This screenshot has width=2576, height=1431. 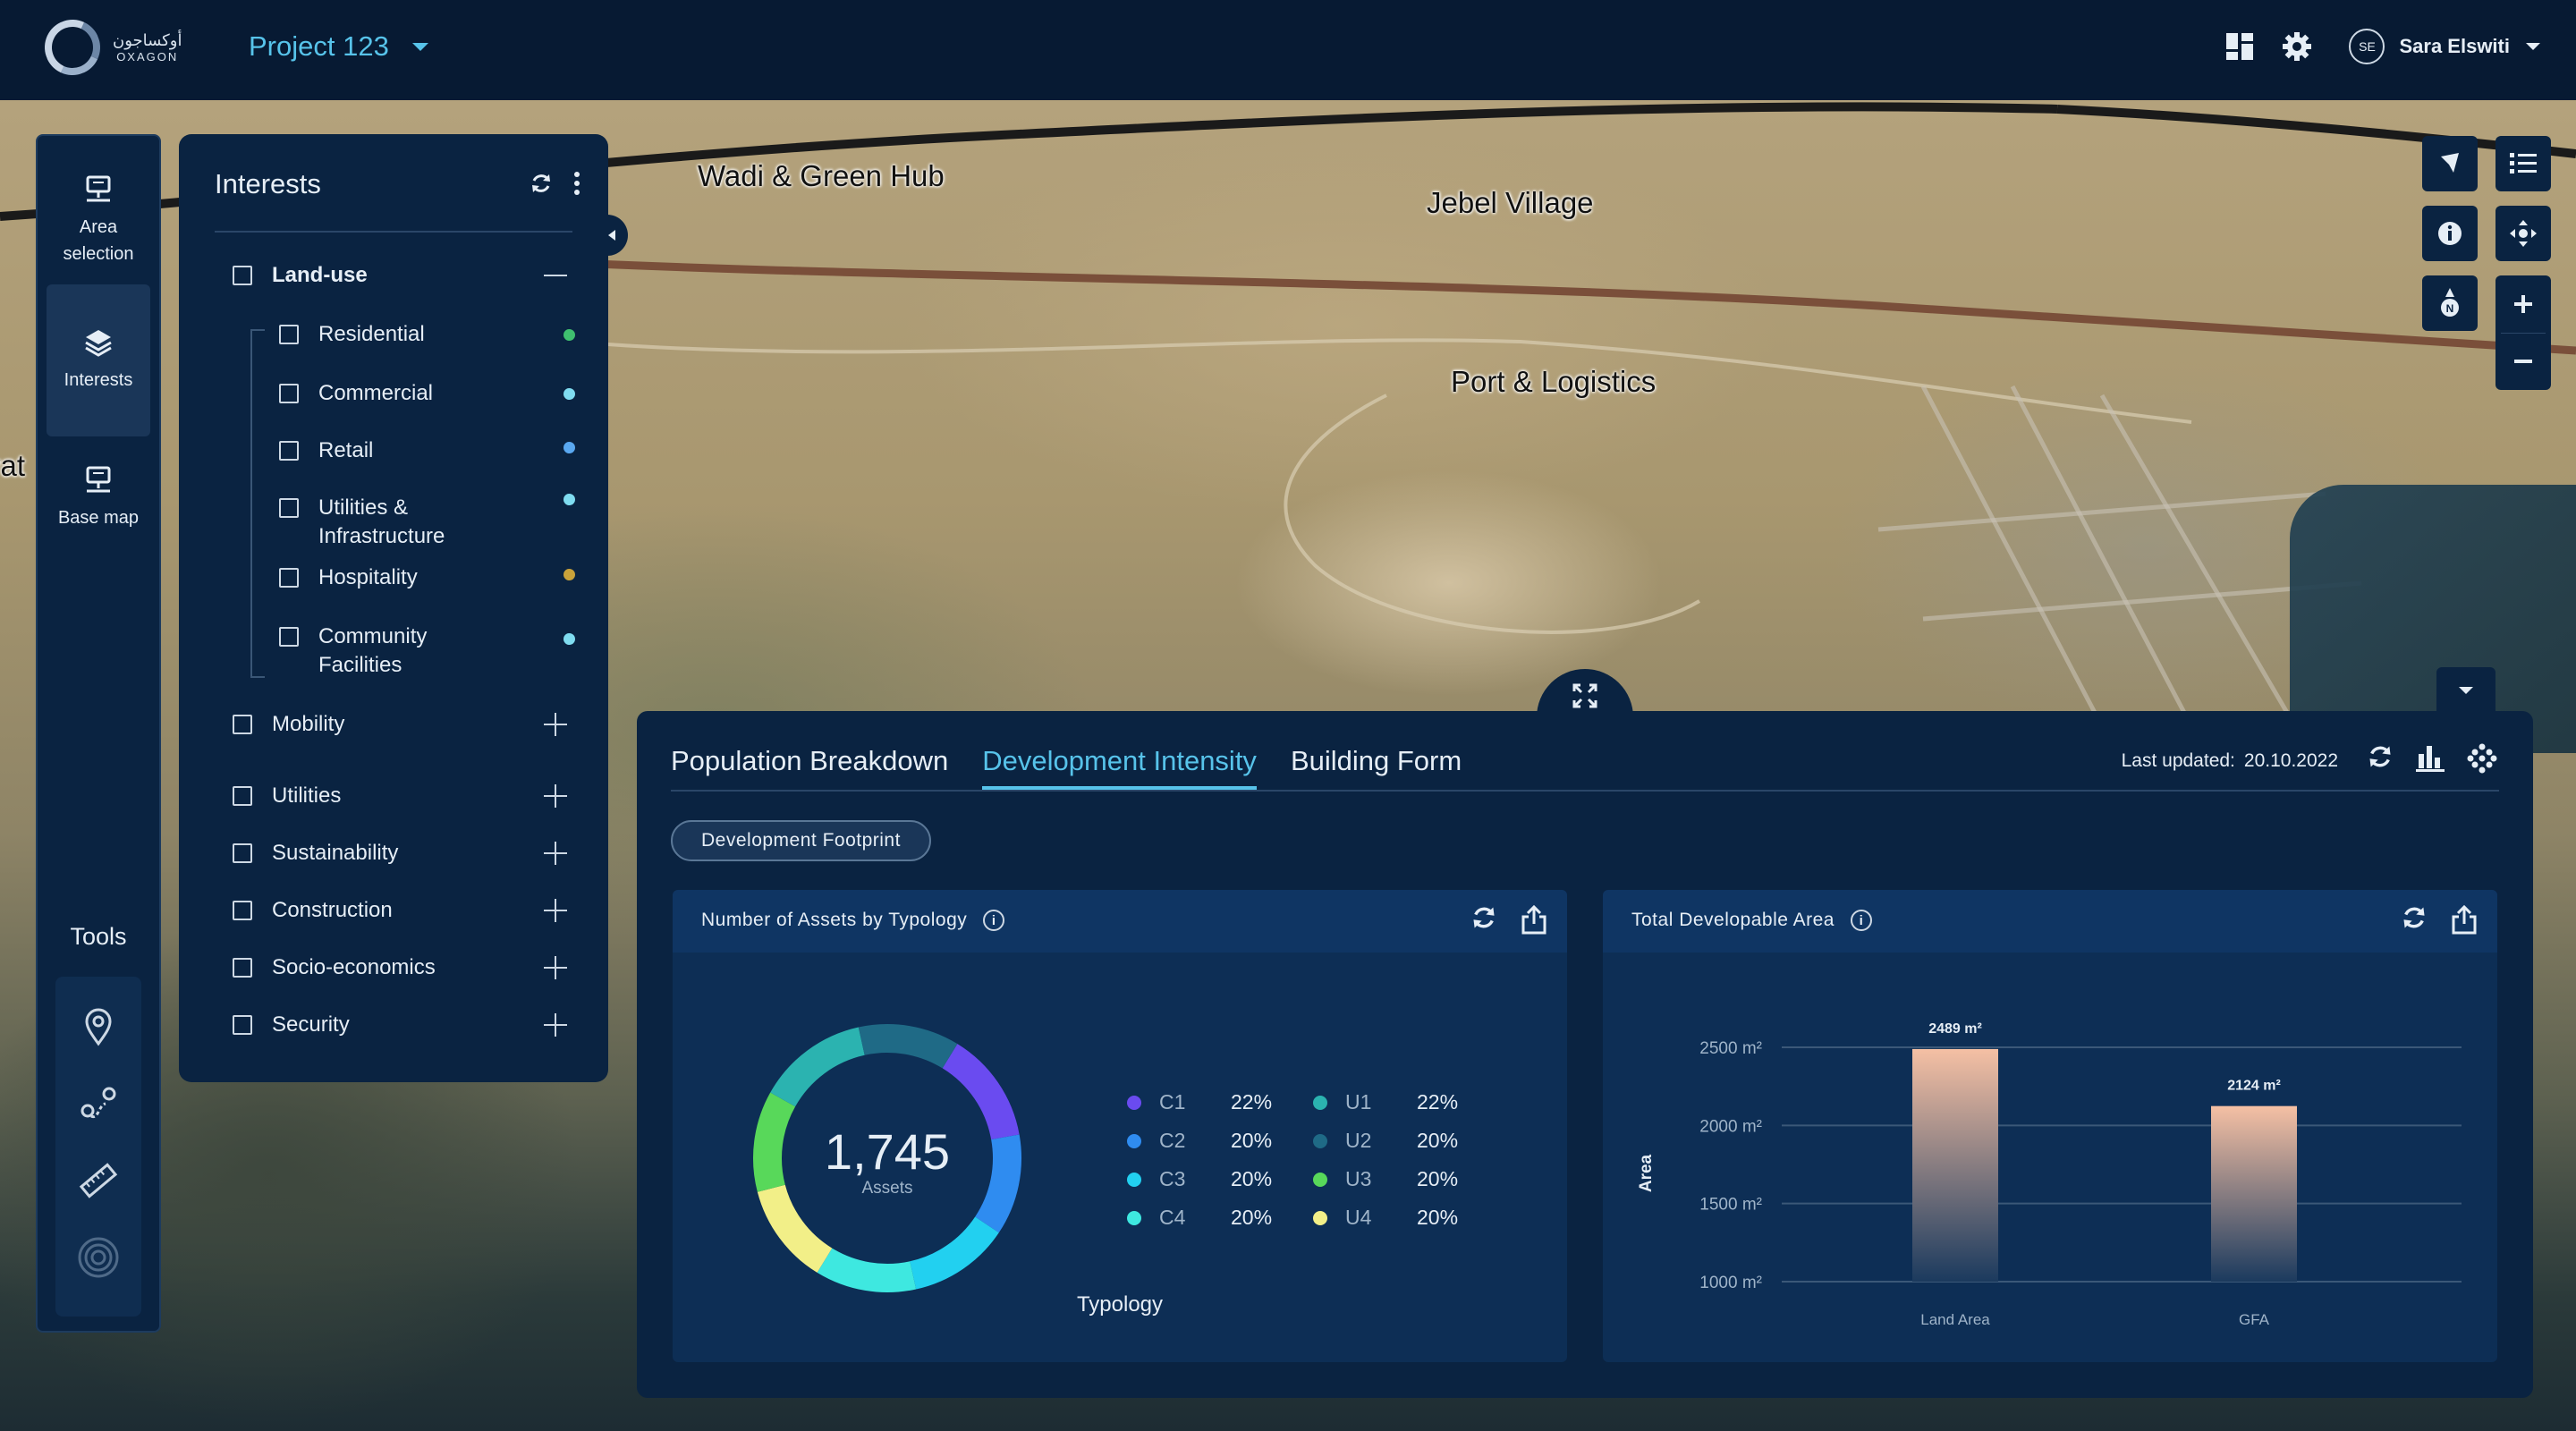 What do you see at coordinates (352, 334) in the screenshot?
I see `item-residential: Residential` at bounding box center [352, 334].